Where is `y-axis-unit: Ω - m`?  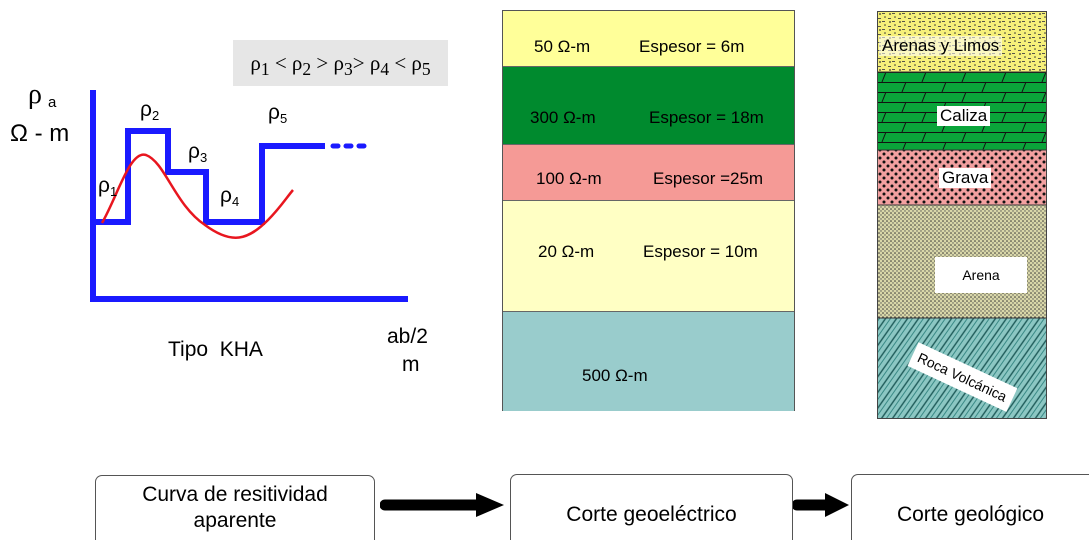 y-axis-unit: Ω - m is located at coordinates (39, 133).